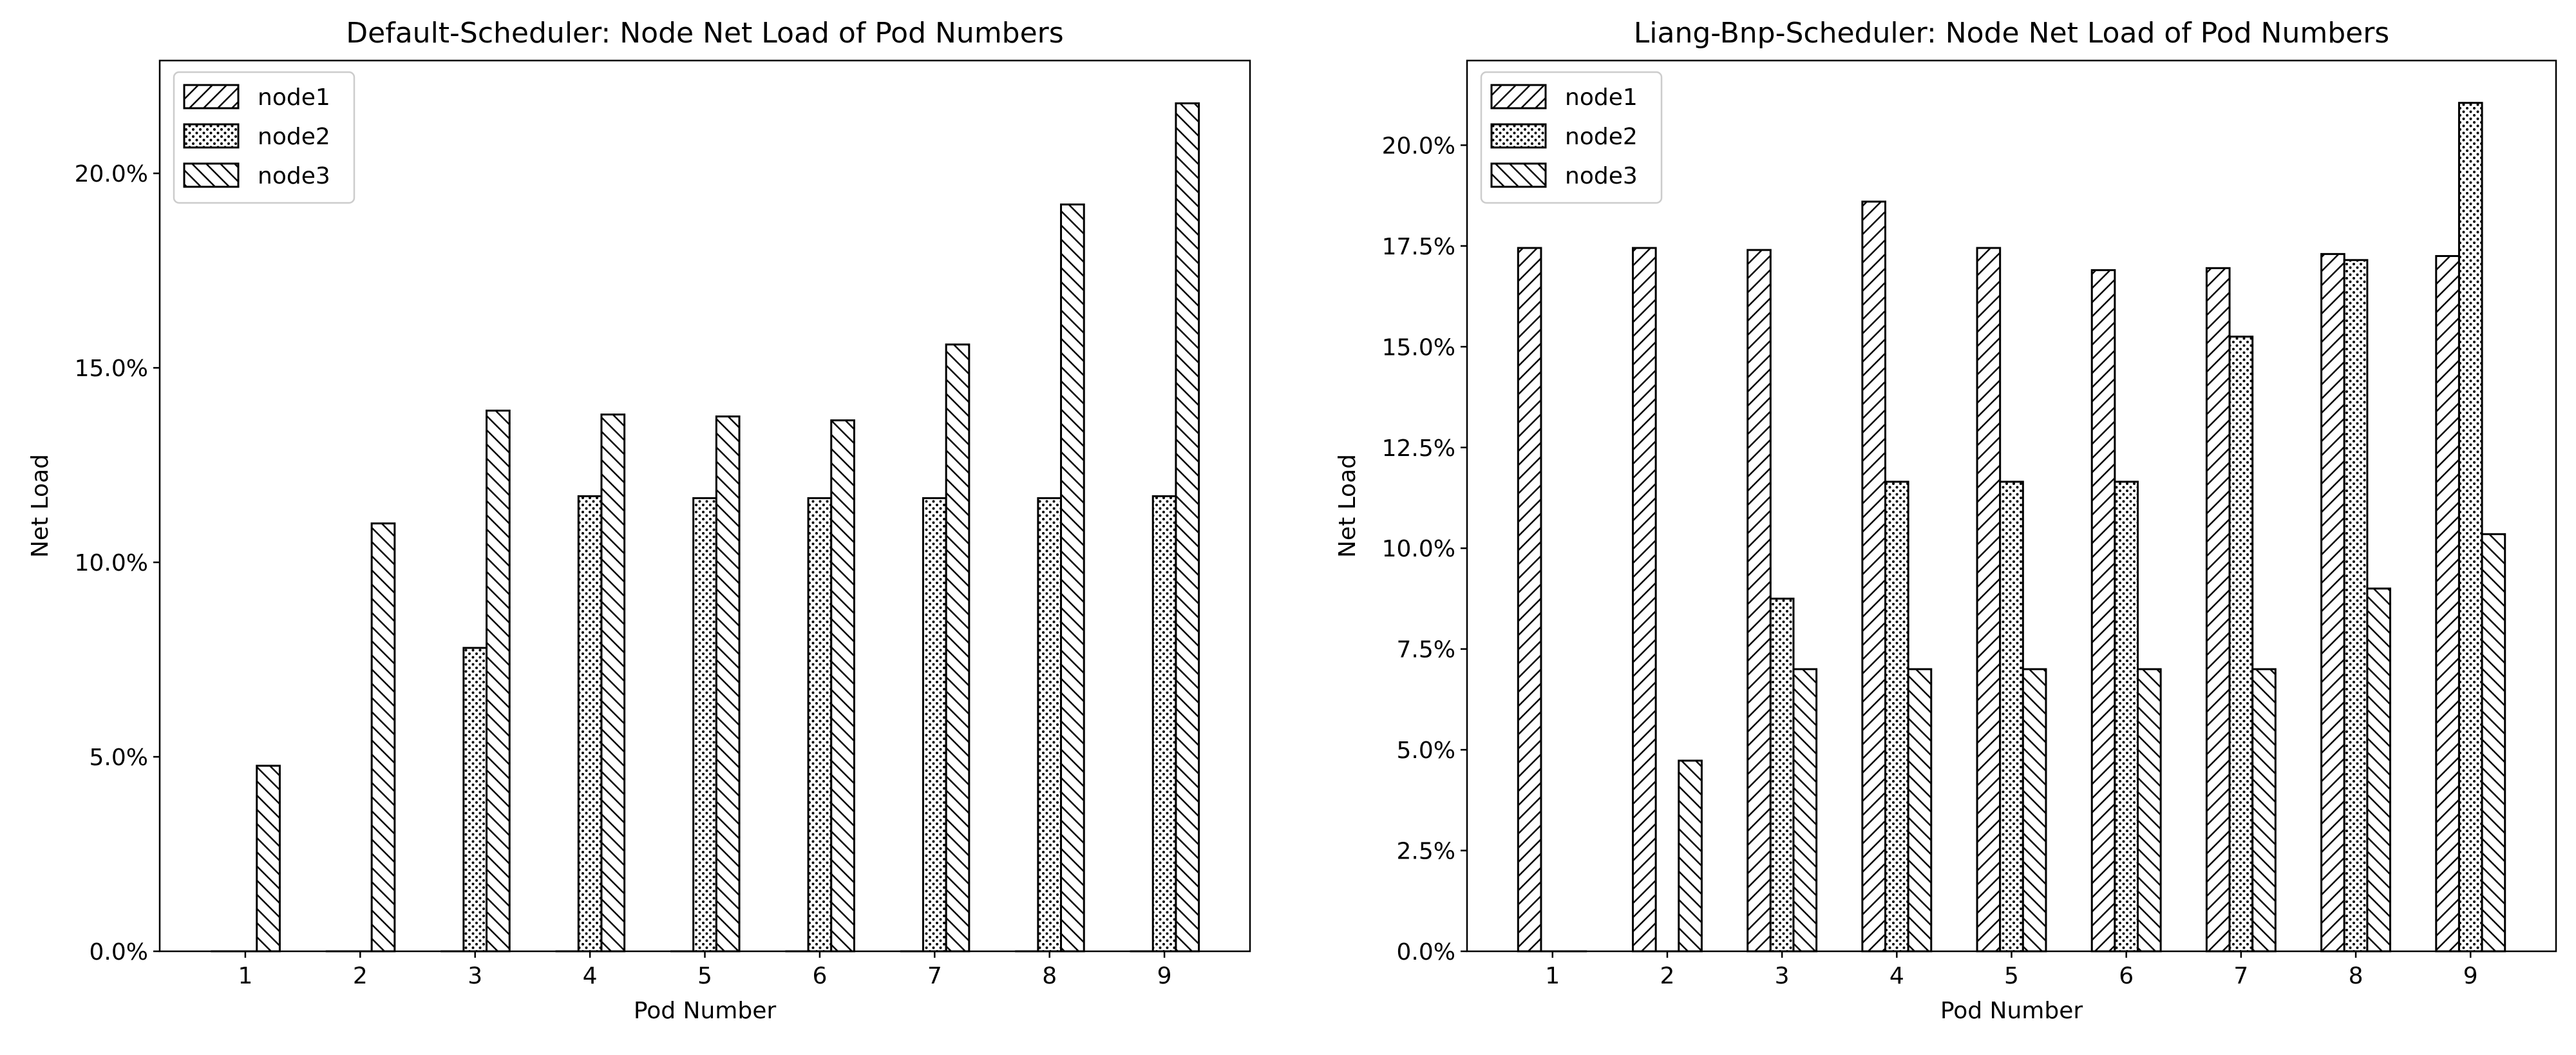 The height and width of the screenshot is (1055, 2576). I want to click on x-tick-label: 2, so click(1667, 976).